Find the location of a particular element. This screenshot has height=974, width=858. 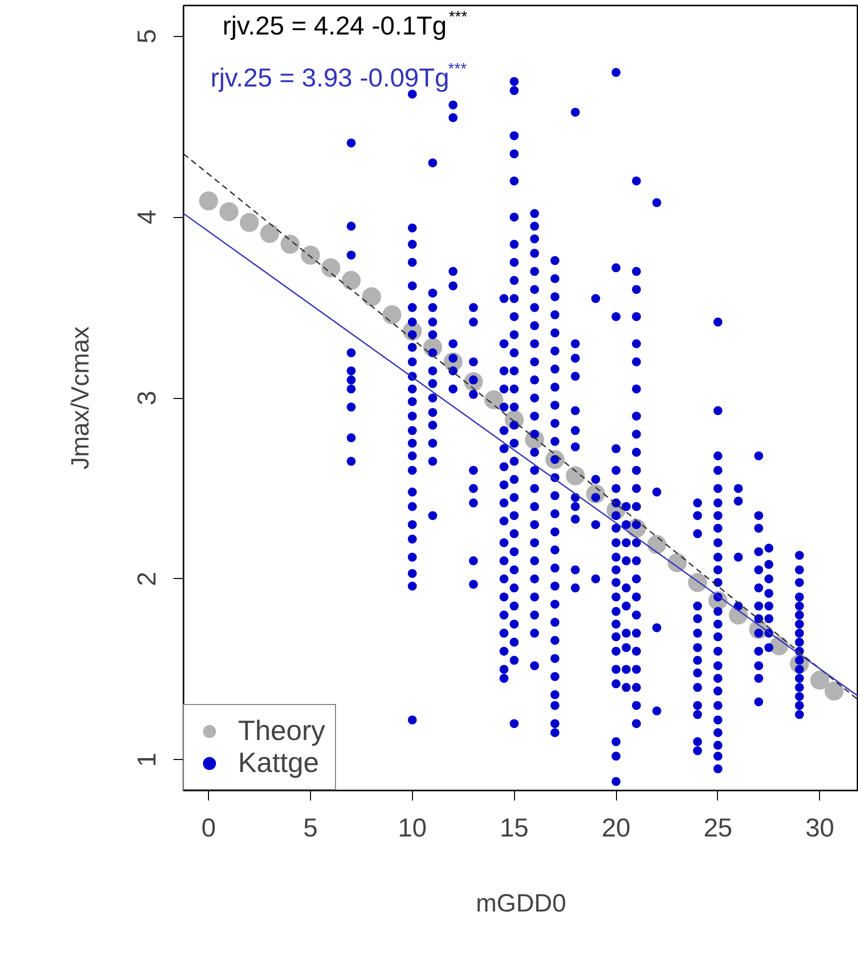

x-tick-label: 0 is located at coordinates (208, 827).